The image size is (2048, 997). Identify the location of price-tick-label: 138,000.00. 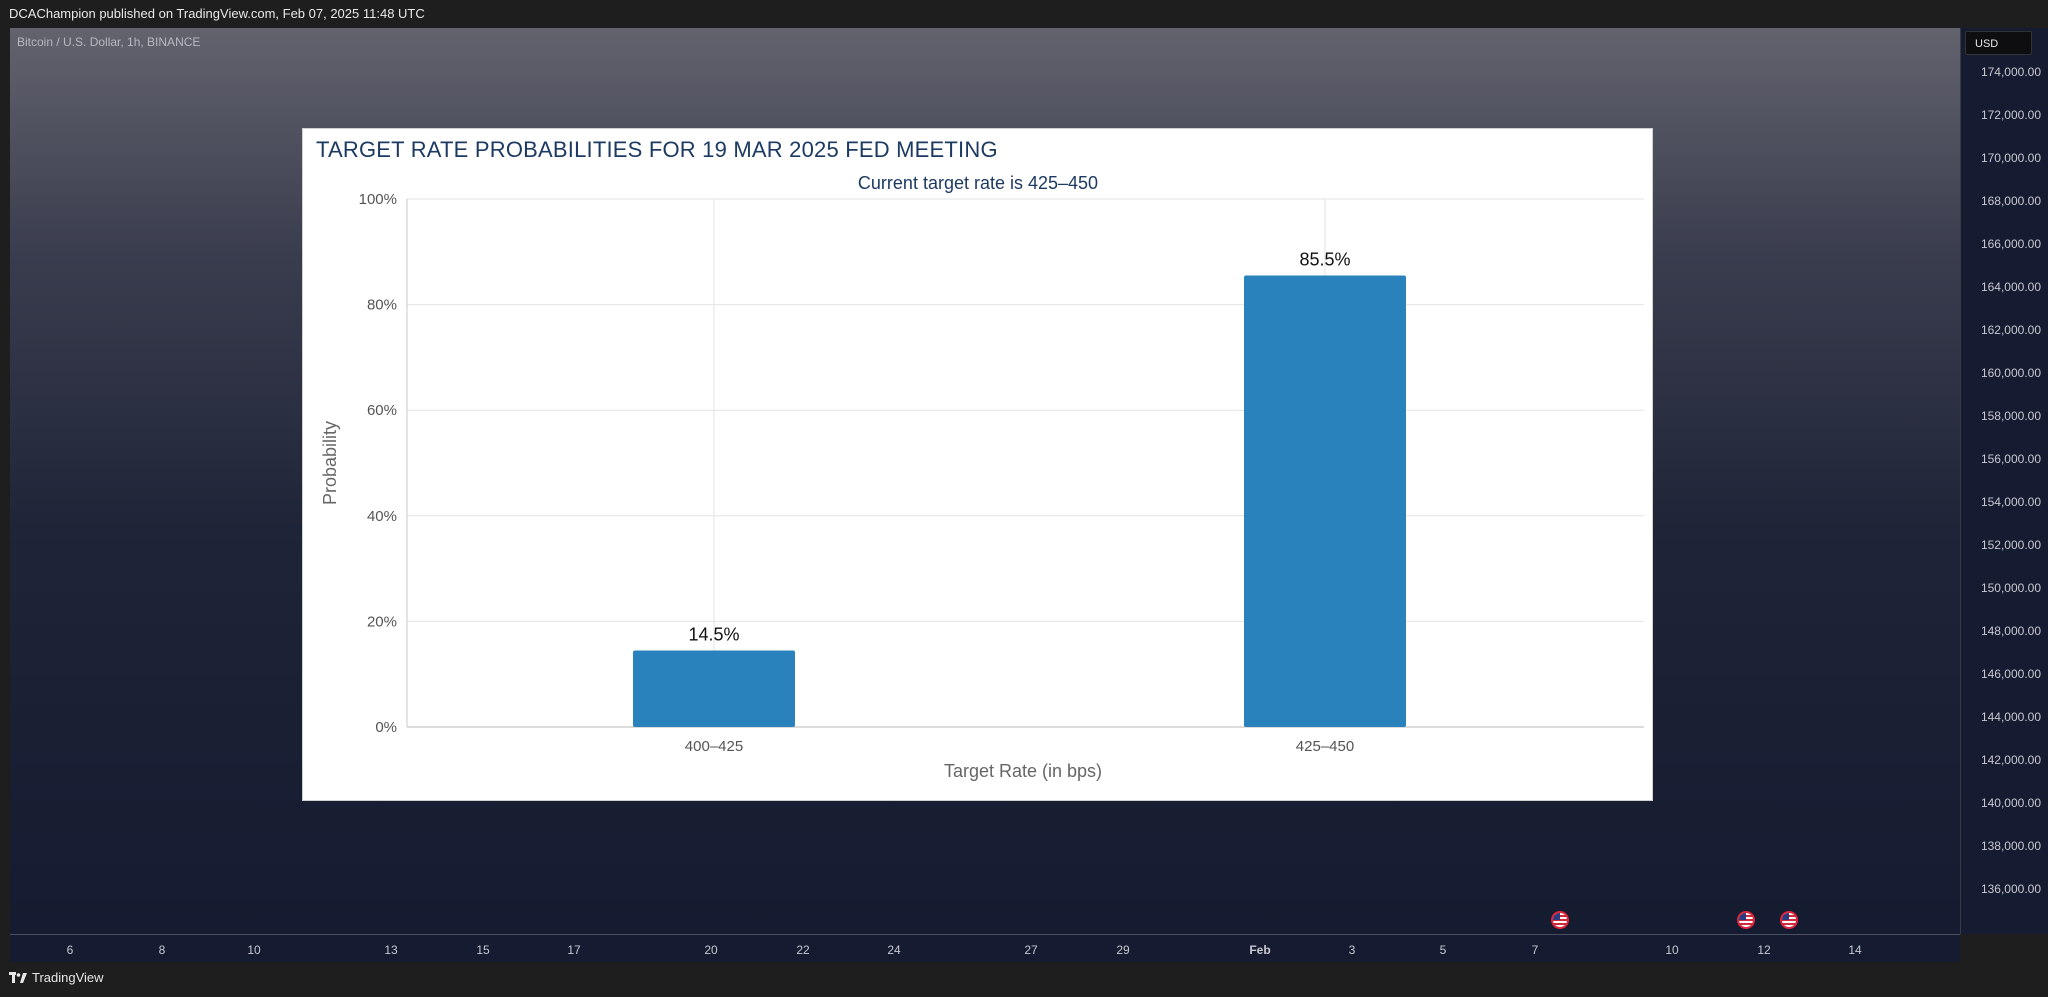
(2010, 846).